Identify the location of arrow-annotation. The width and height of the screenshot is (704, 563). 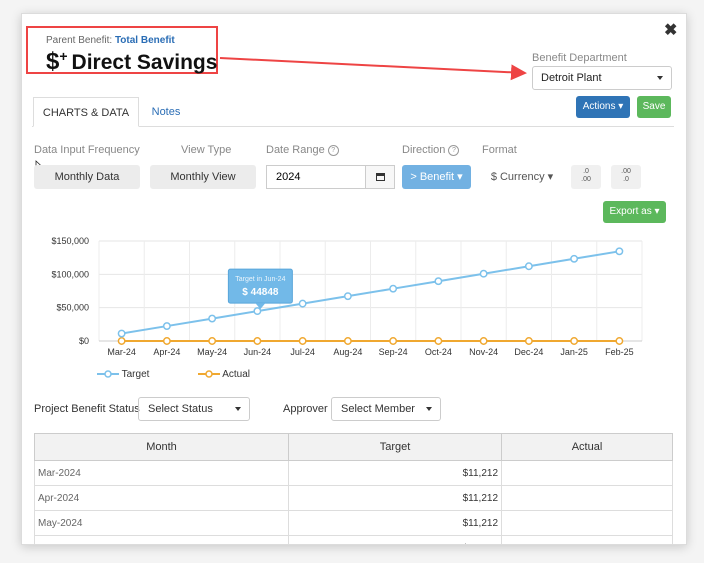
(373, 69).